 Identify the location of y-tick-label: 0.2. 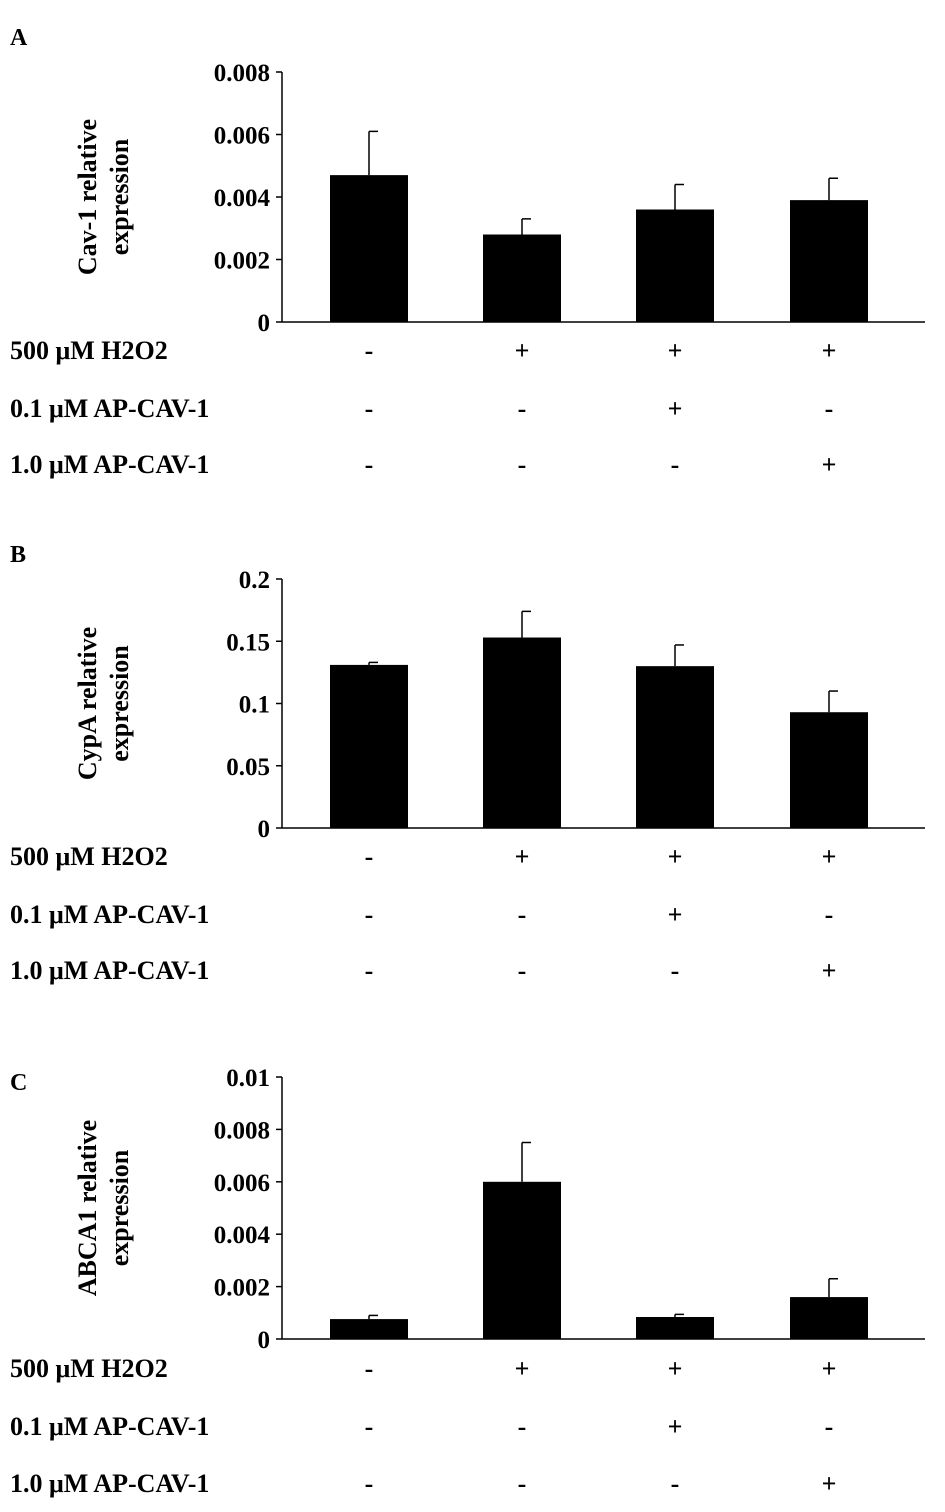
(254, 580).